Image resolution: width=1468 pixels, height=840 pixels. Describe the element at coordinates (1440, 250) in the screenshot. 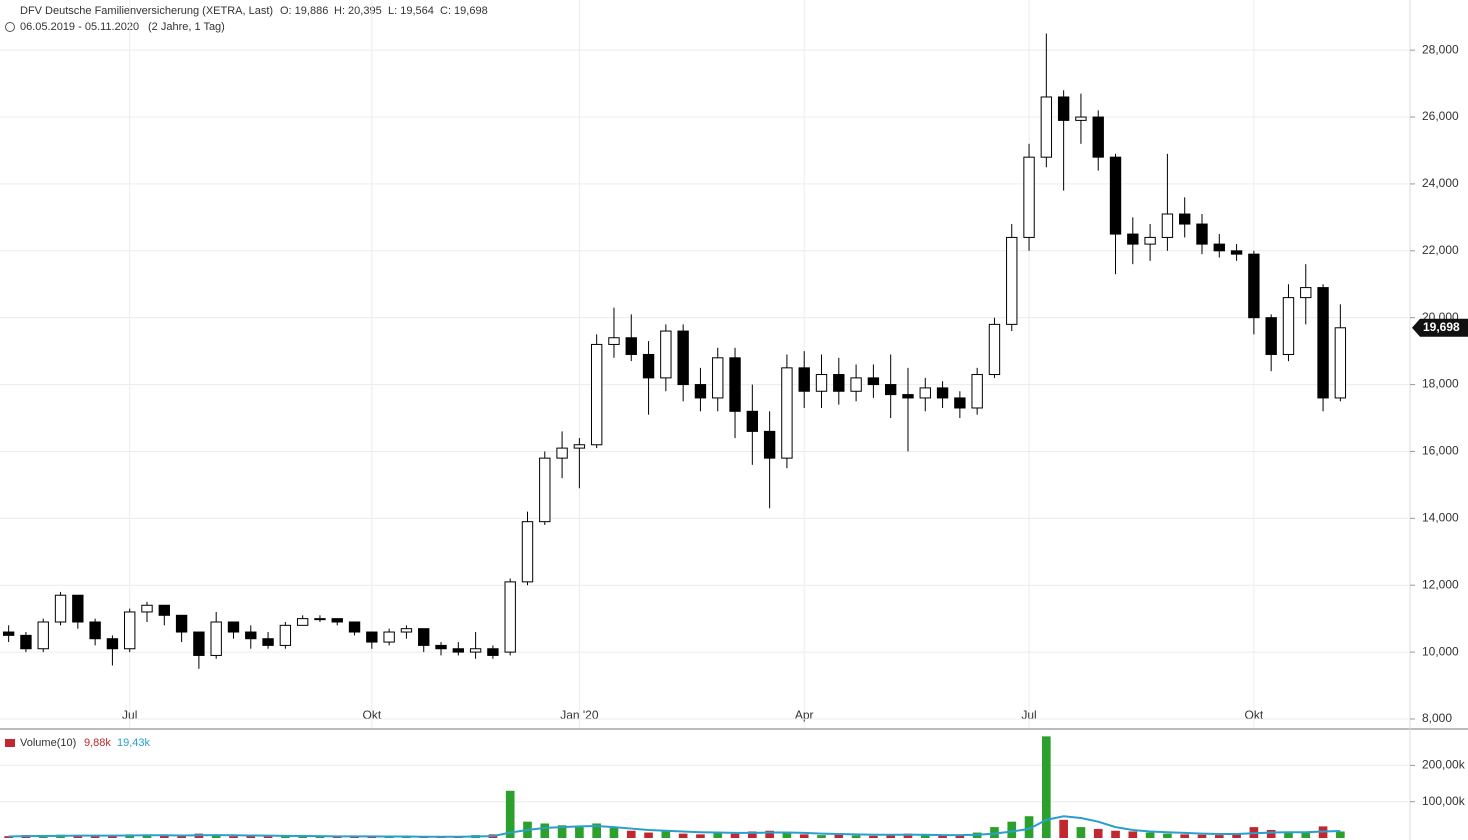

I see `y-tick-label: 22,000` at that location.